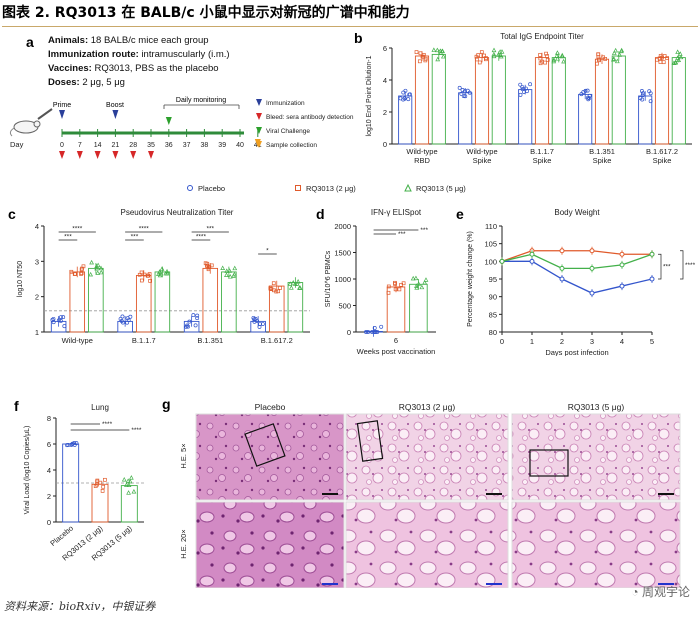 The height and width of the screenshot is (623, 700). I want to click on legend-label: RQ3013 (2 μg), so click(331, 188).